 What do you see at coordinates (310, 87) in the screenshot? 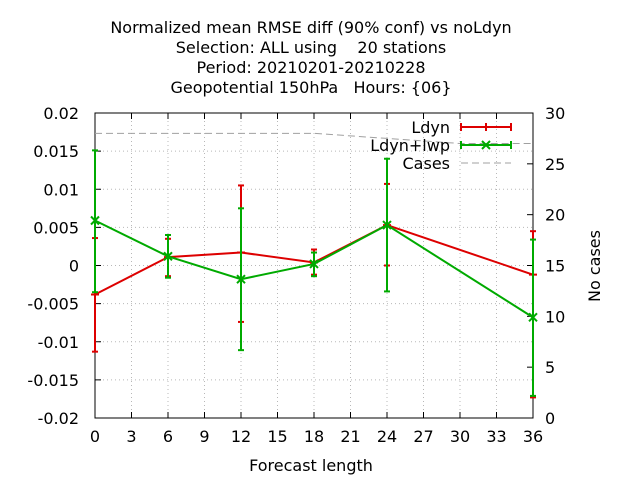
I see `title-line: Geopotential 150hPa Hours: {06}` at bounding box center [310, 87].